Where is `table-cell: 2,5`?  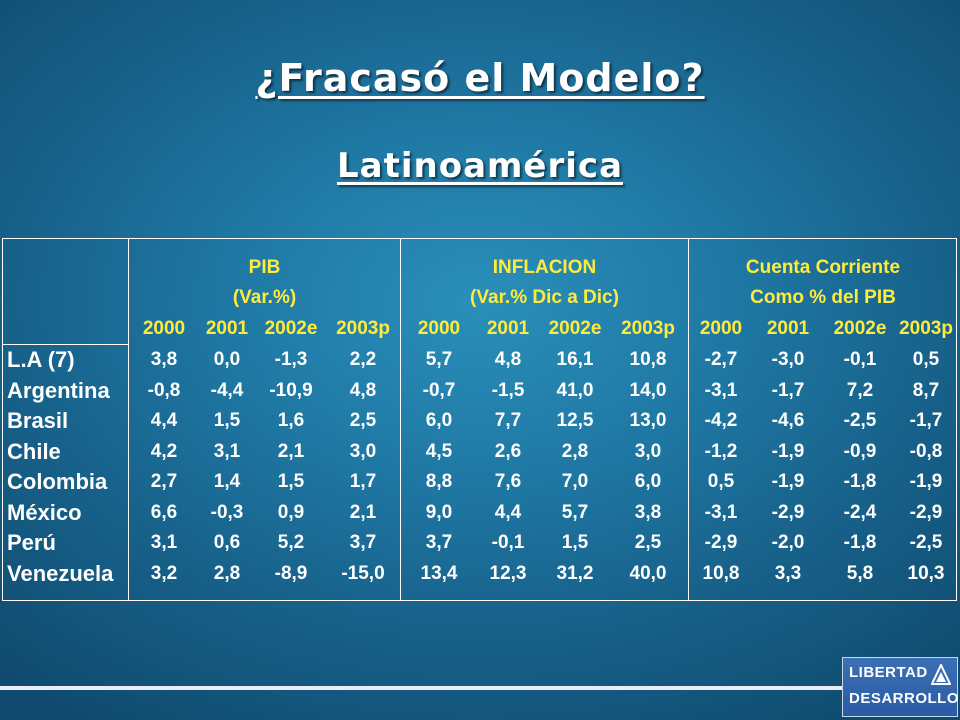
table-cell: 2,5 is located at coordinates (648, 542).